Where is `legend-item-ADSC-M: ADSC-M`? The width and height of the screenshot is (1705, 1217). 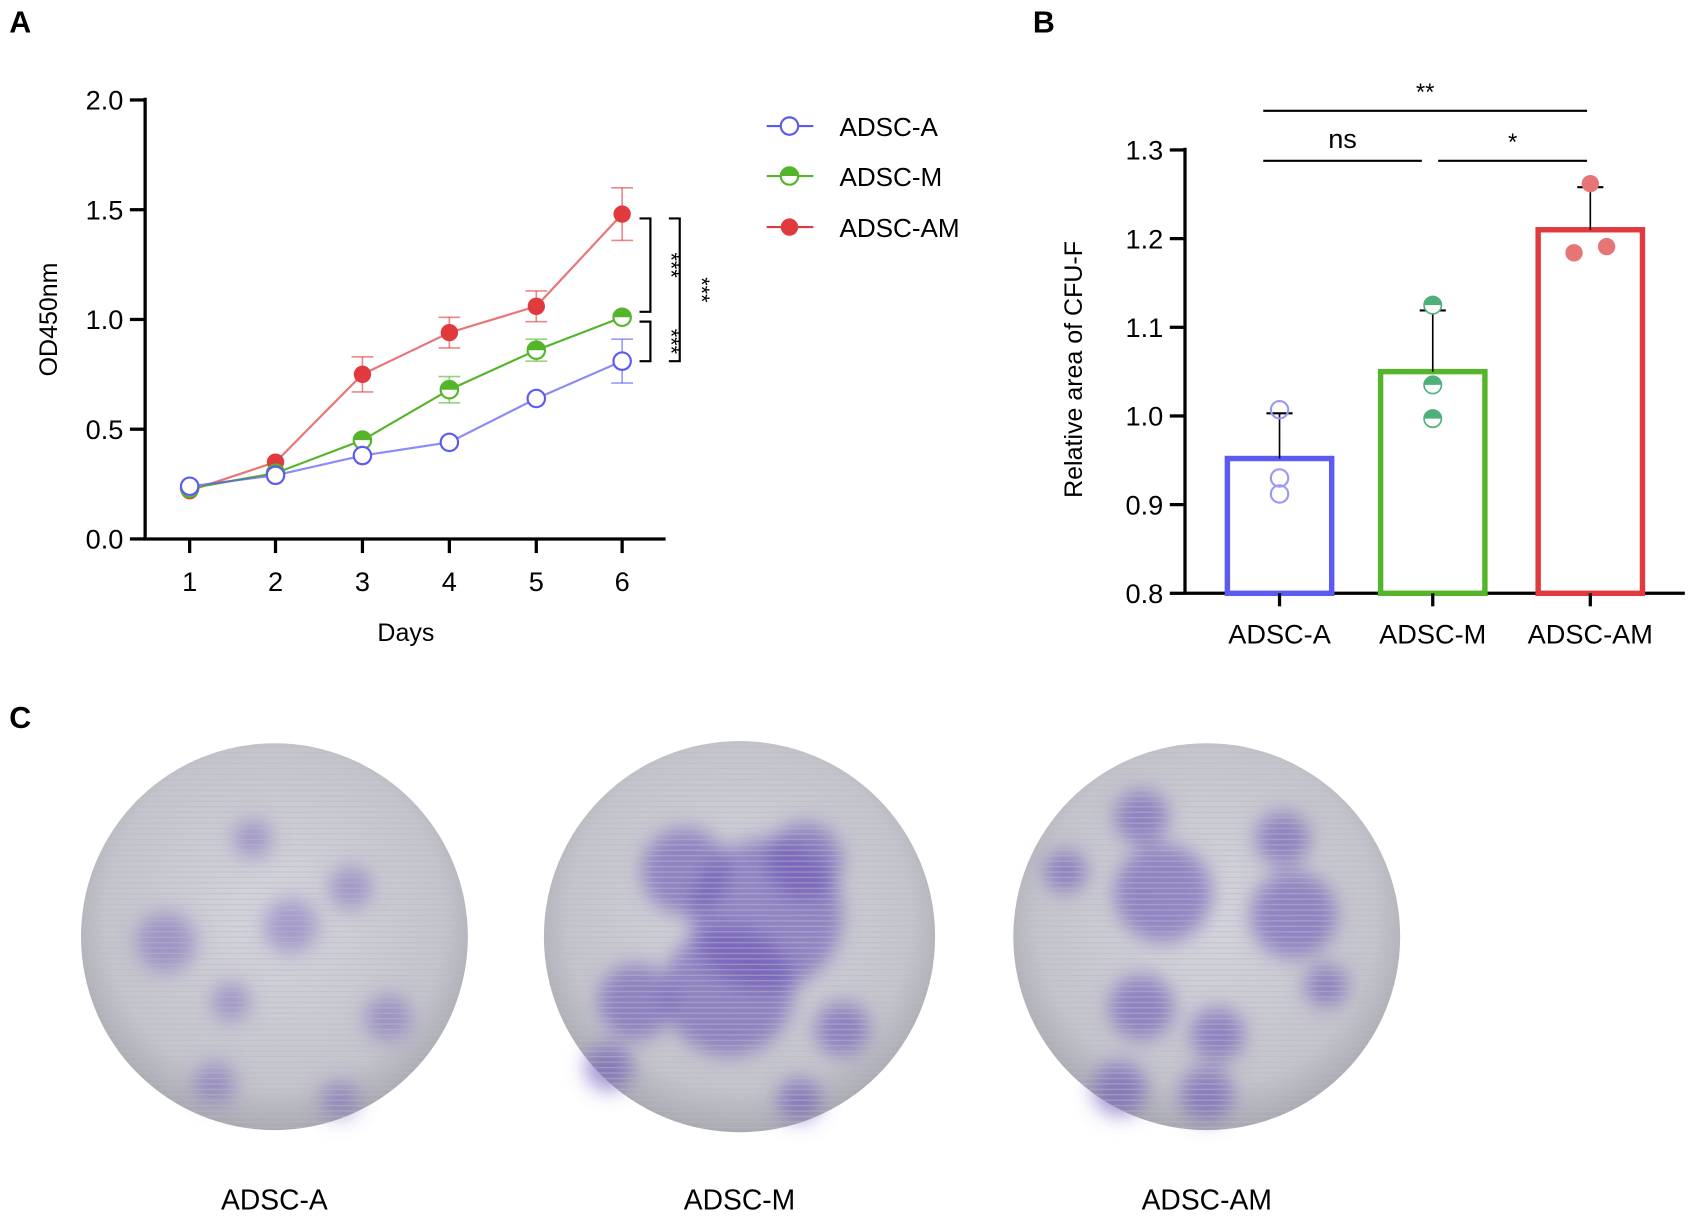 legend-item-ADSC-M: ADSC-M is located at coordinates (854, 177).